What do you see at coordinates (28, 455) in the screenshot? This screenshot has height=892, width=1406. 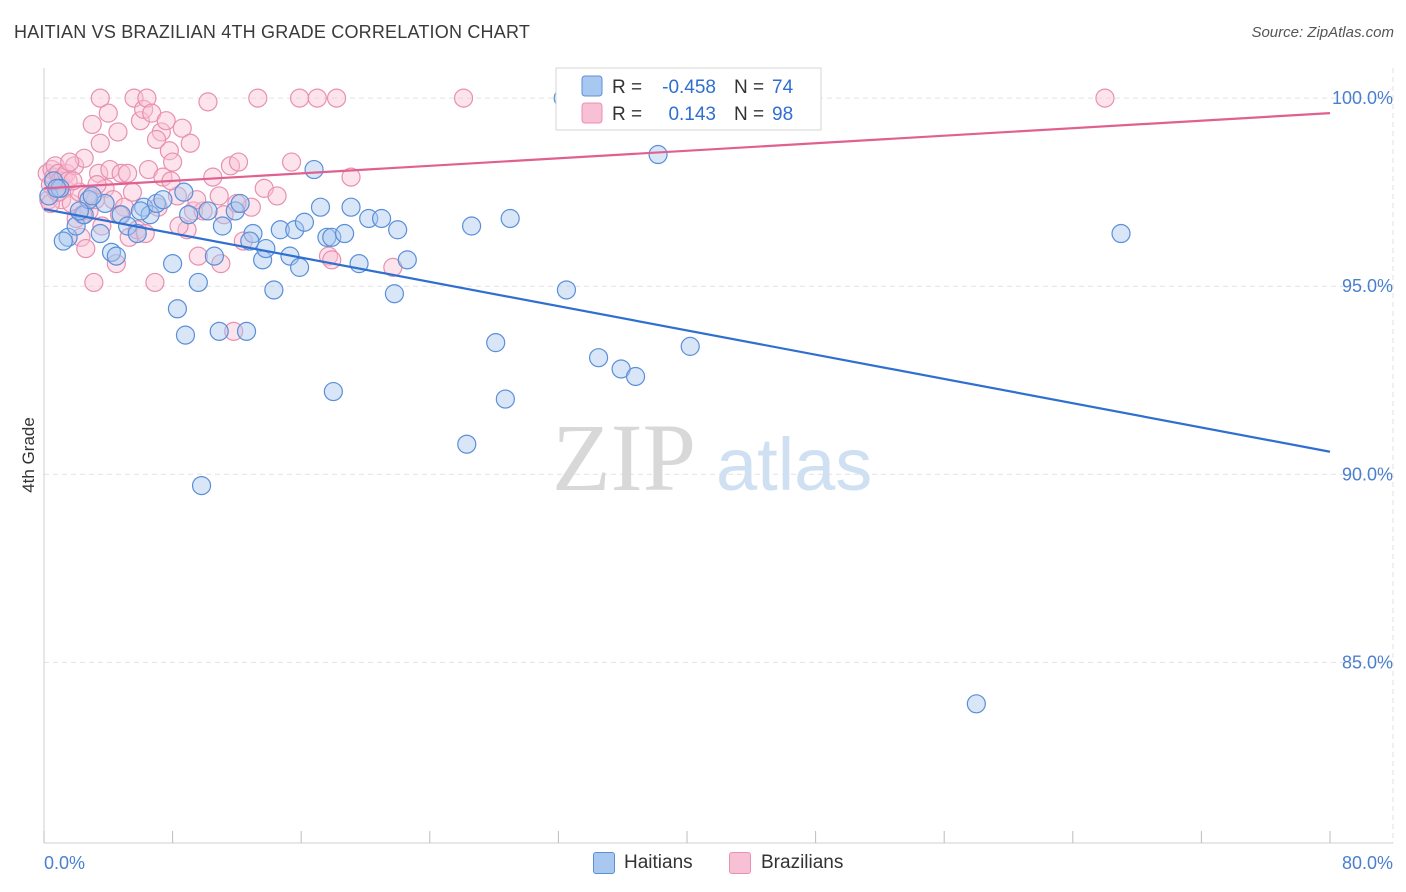 I see `y-axis-label: 4th Grade` at bounding box center [28, 455].